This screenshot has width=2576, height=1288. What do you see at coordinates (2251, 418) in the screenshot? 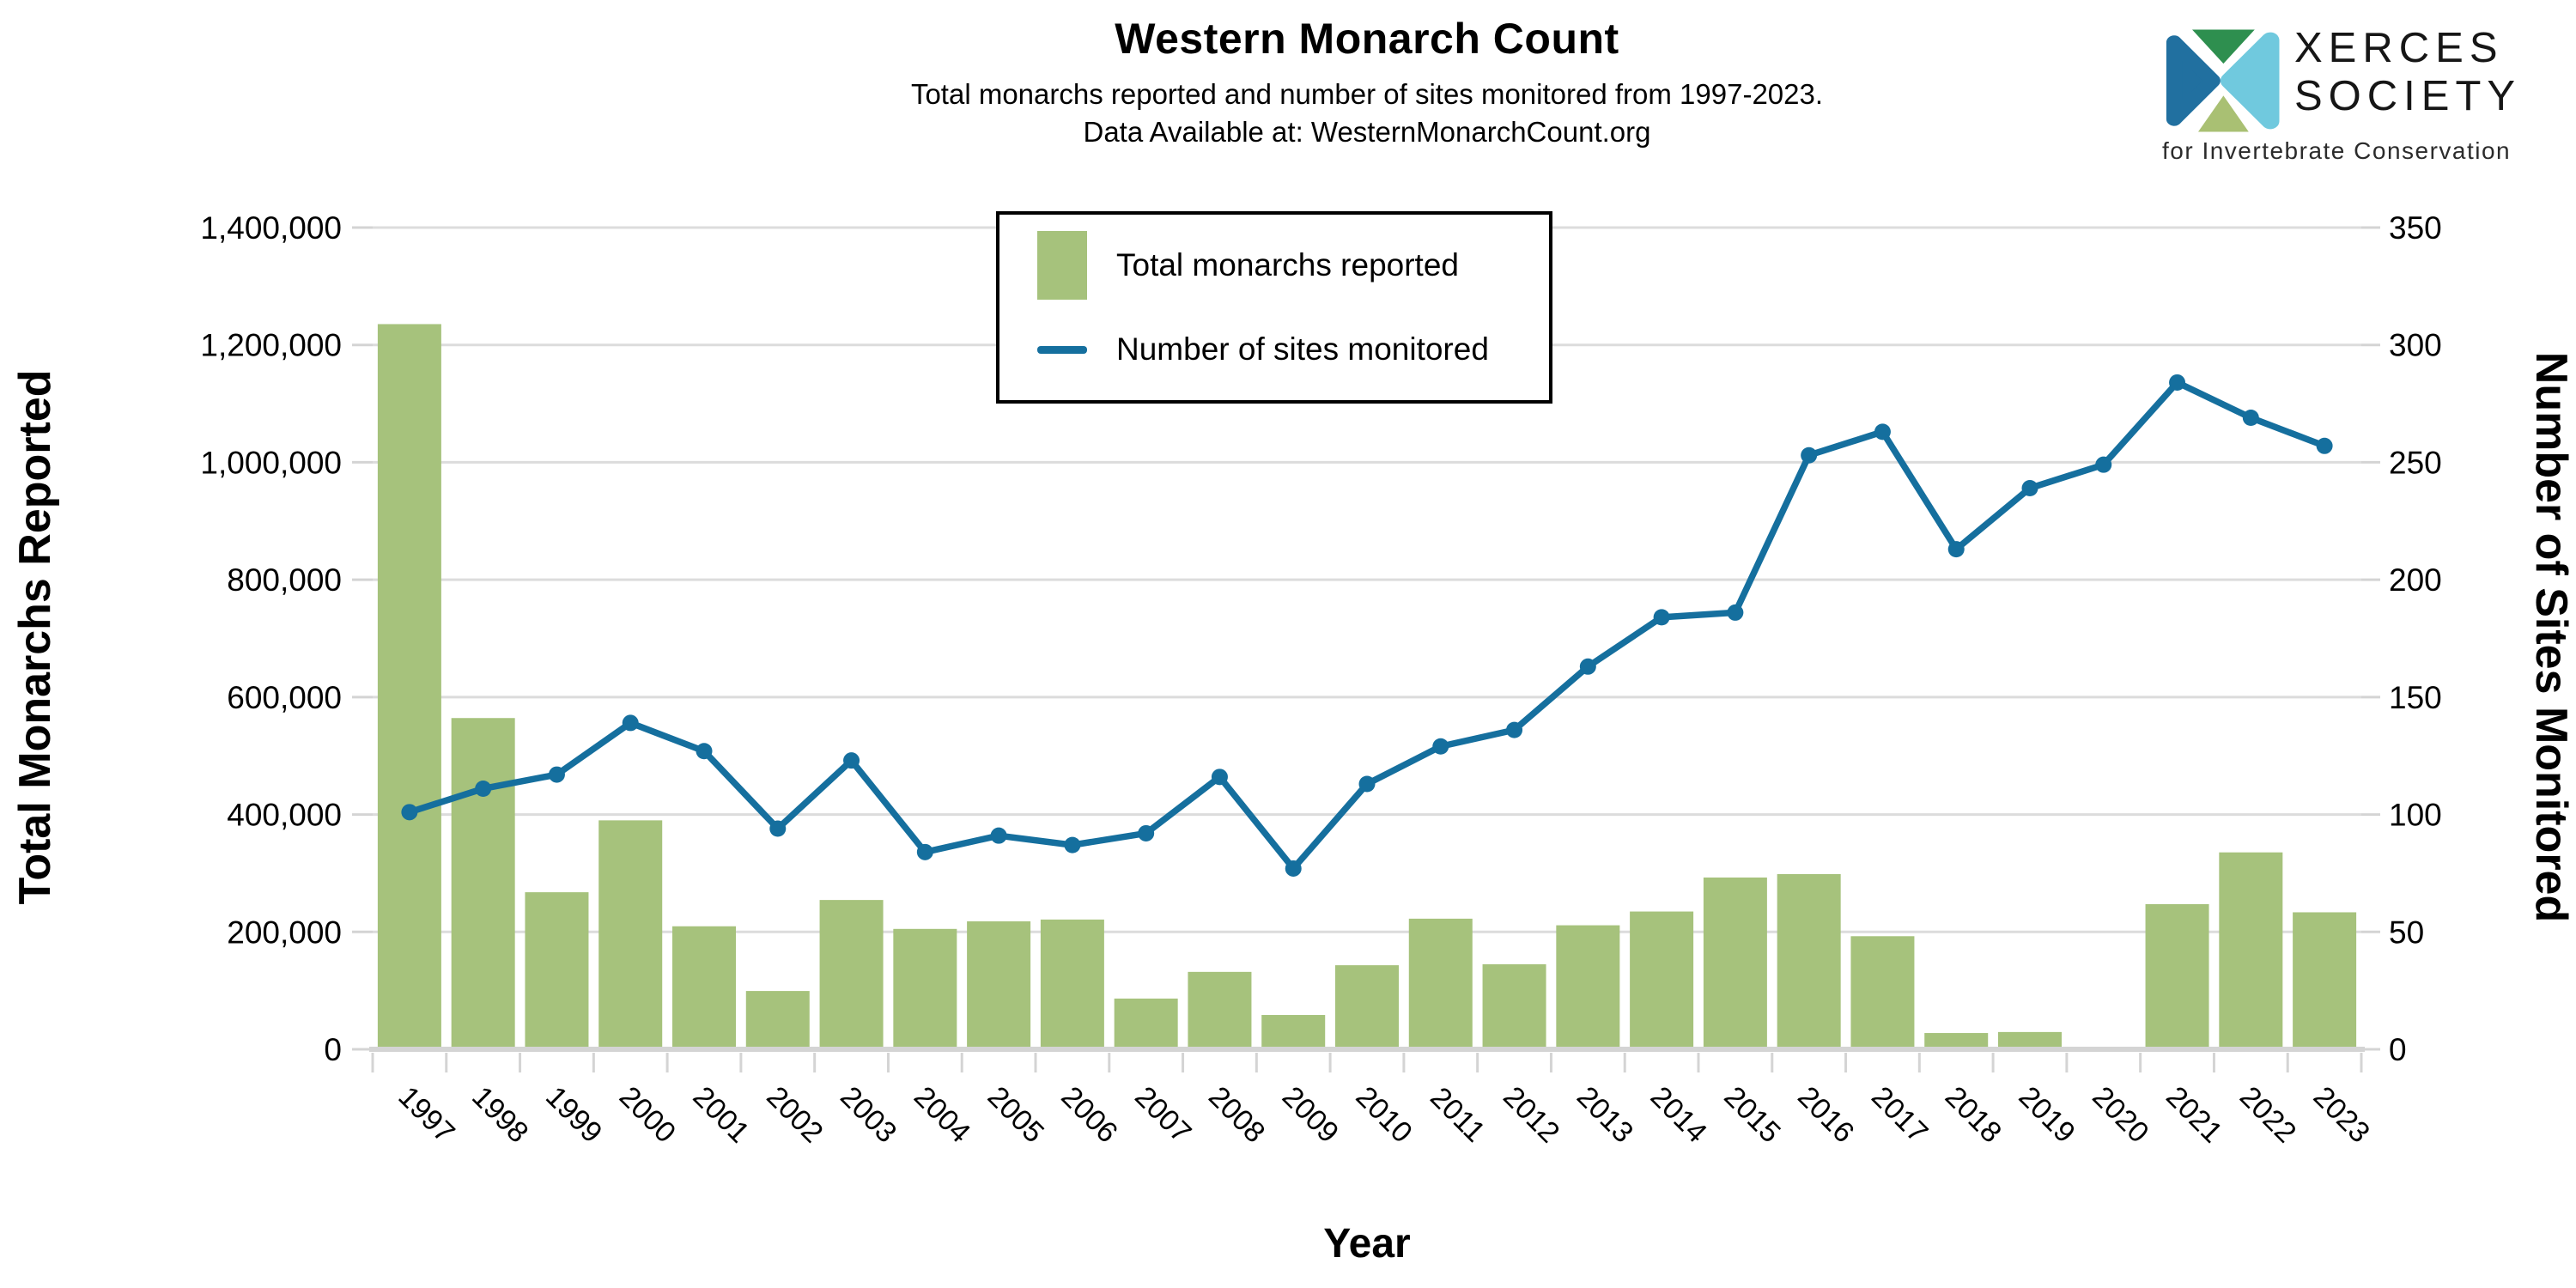
I see `line-point-2022` at bounding box center [2251, 418].